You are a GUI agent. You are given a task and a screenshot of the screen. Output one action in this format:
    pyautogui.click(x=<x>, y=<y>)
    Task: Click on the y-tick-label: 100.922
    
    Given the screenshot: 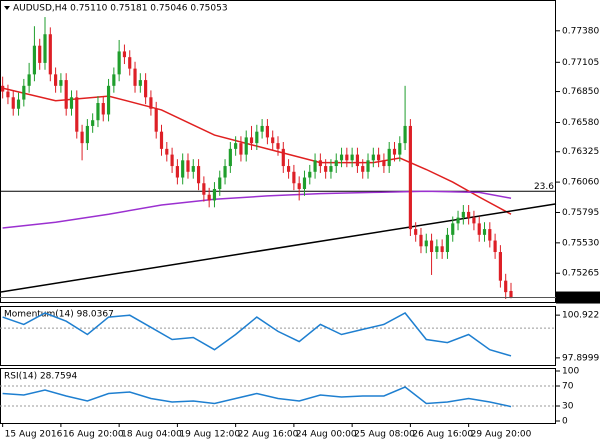 What is the action you would take?
    pyautogui.click(x=580, y=316)
    